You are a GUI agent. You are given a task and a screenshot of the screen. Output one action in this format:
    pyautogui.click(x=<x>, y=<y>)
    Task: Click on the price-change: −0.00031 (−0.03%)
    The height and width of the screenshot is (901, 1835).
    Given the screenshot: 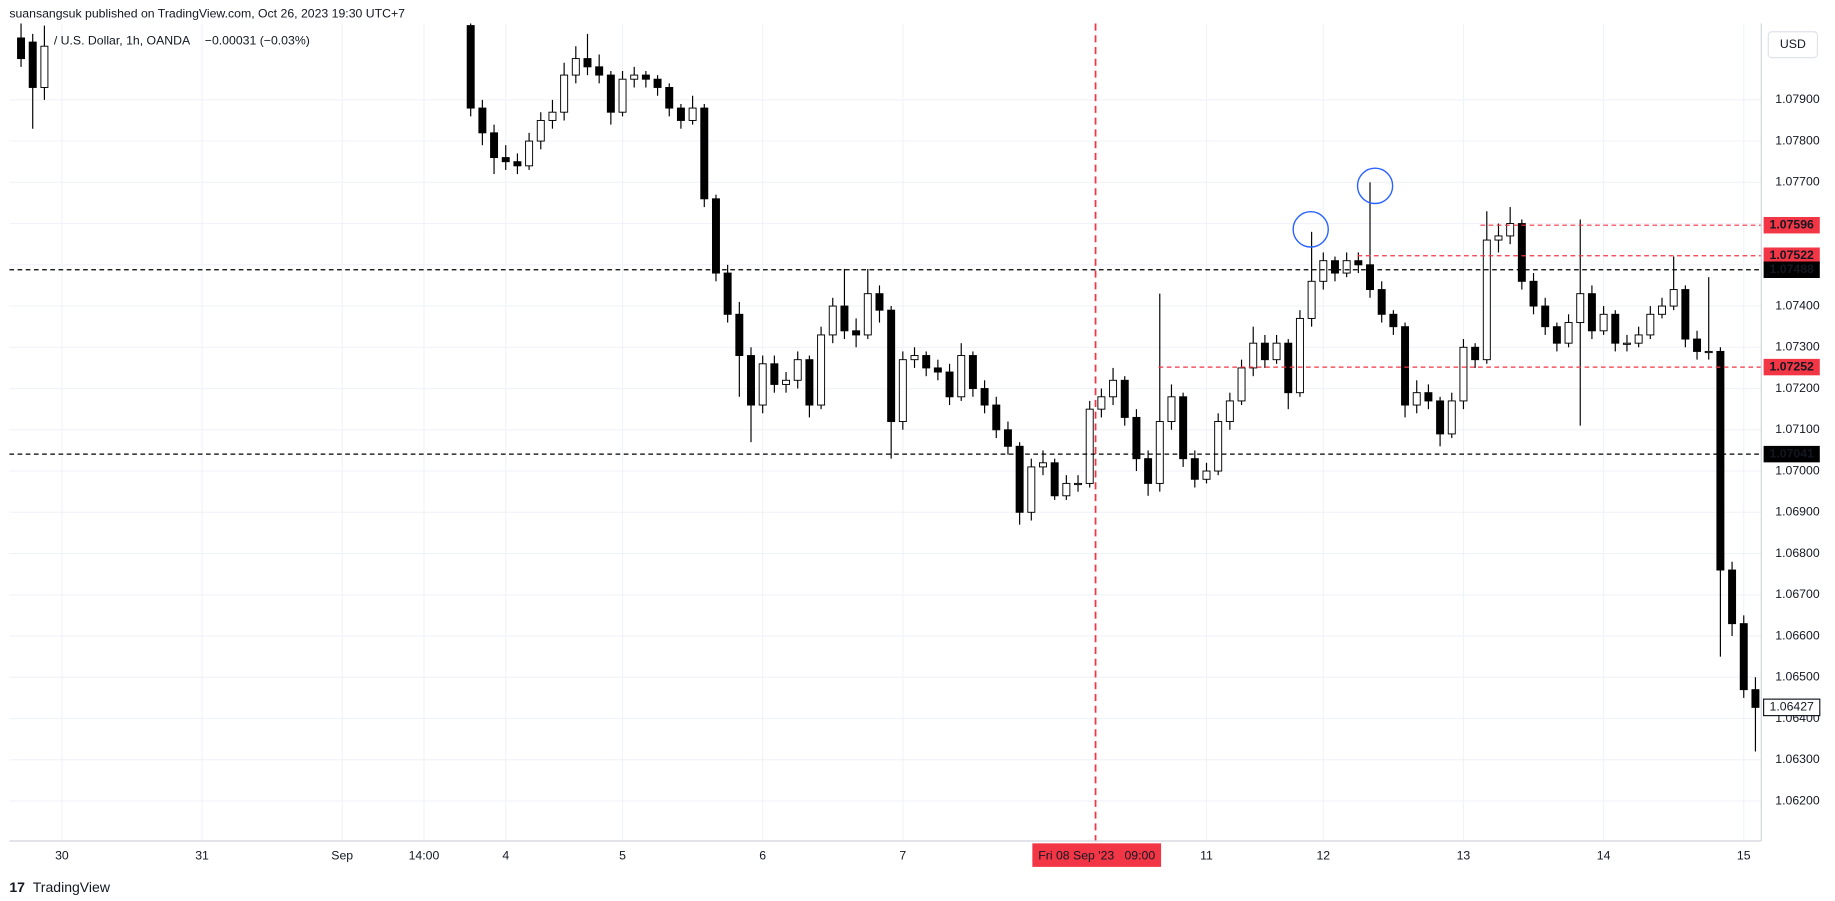 What is the action you would take?
    pyautogui.click(x=257, y=40)
    